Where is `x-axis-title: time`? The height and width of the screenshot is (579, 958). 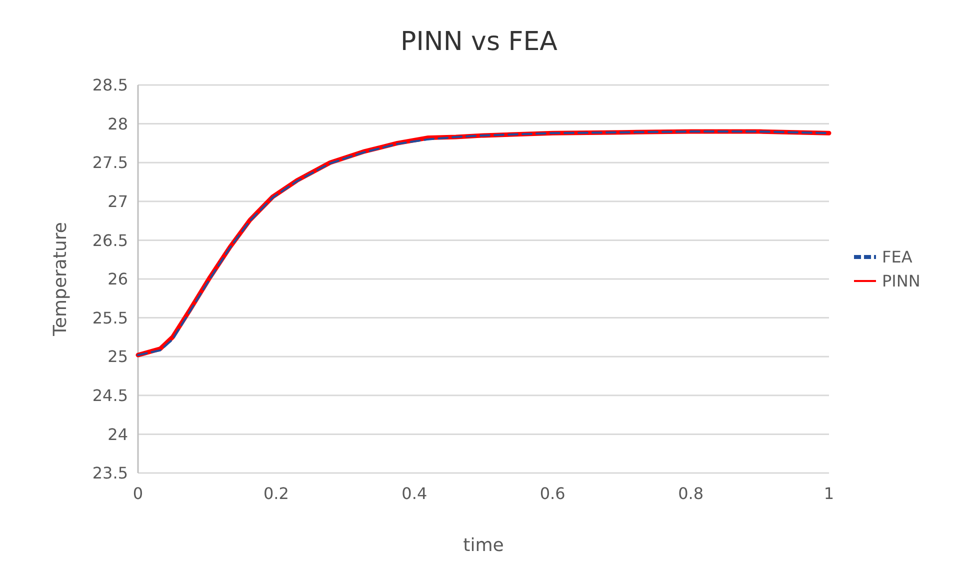 x-axis-title: time is located at coordinates (483, 545).